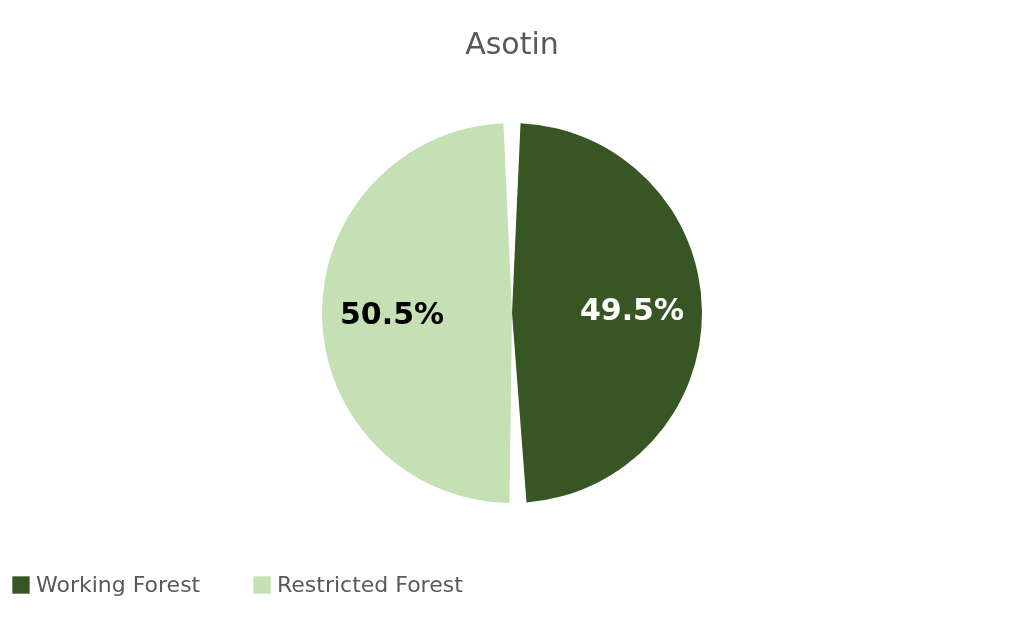 The width and height of the screenshot is (1024, 626). What do you see at coordinates (370, 584) in the screenshot?
I see `legend-label: Restricted Forest` at bounding box center [370, 584].